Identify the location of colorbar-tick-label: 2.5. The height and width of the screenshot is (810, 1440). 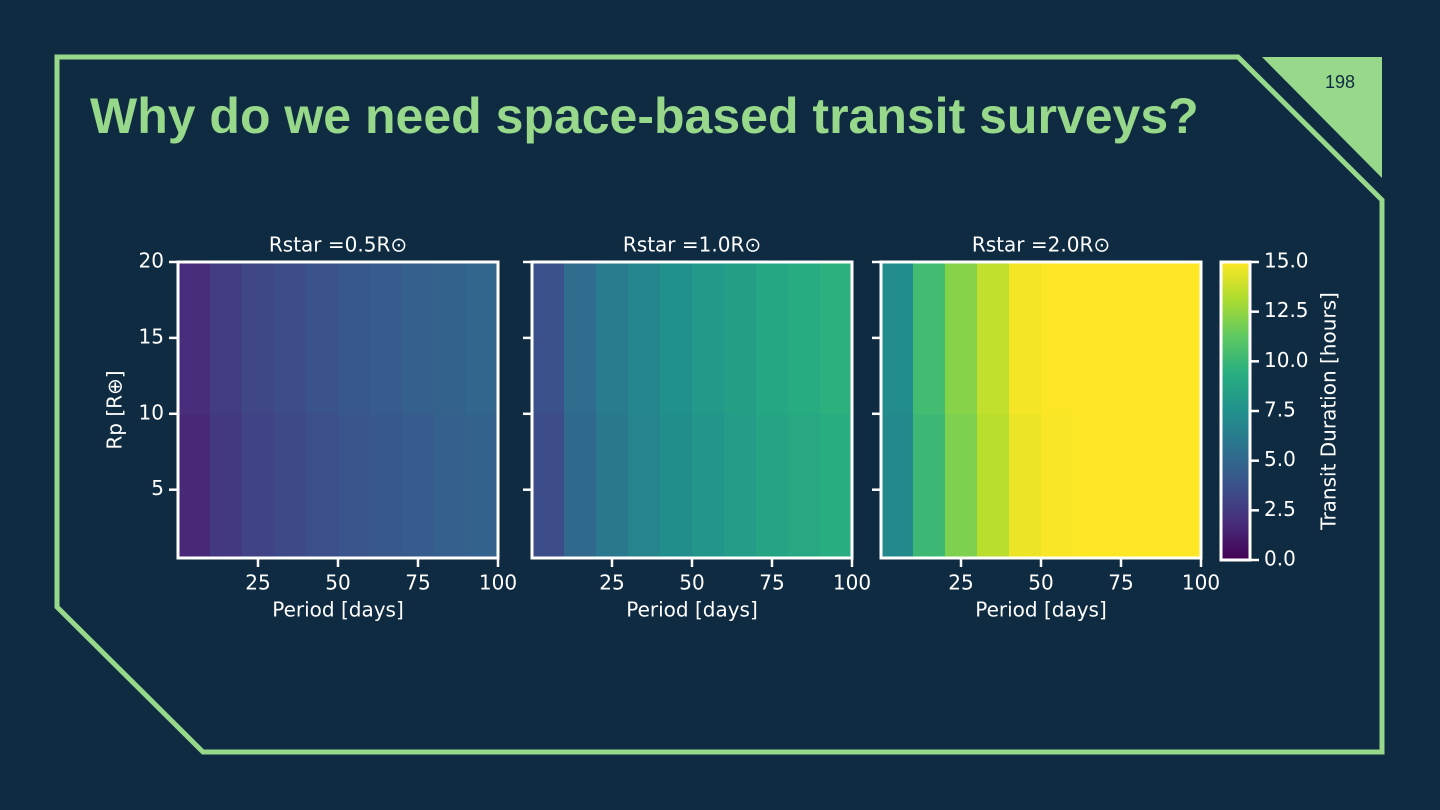
(1280, 509).